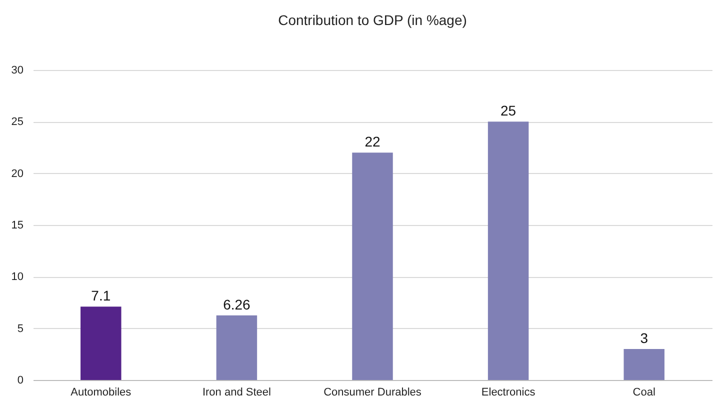 Image resolution: width=720 pixels, height=407 pixels. Describe the element at coordinates (372, 20) in the screenshot. I see `chart-title: Contribution to GDP (in %age)` at that location.